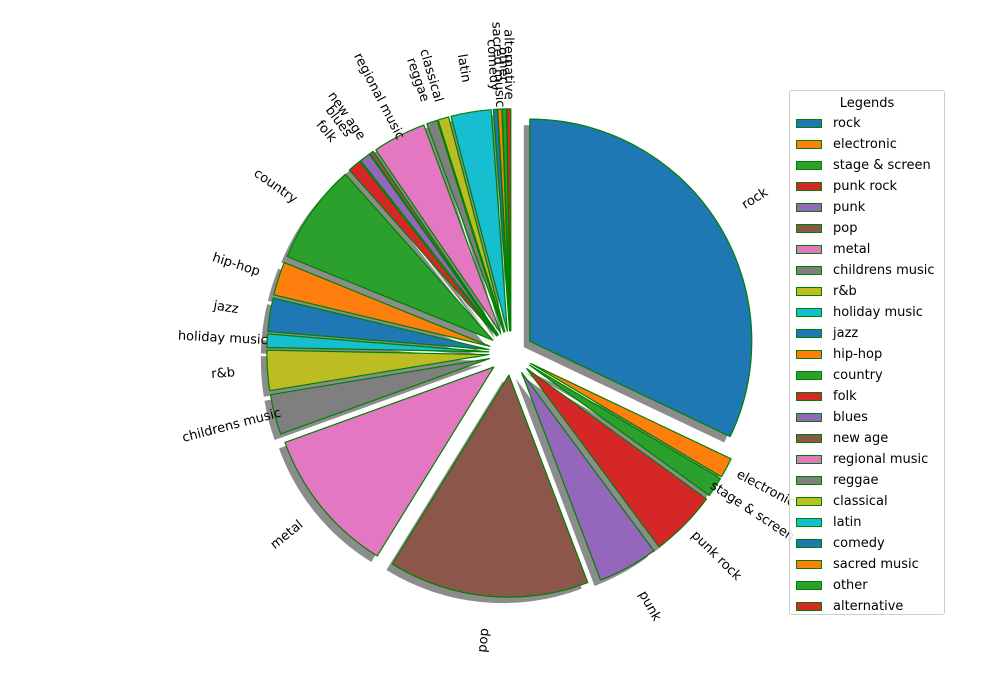 Image resolution: width=1000 pixels, height=700 pixels. I want to click on legend-label: latin, so click(847, 522).